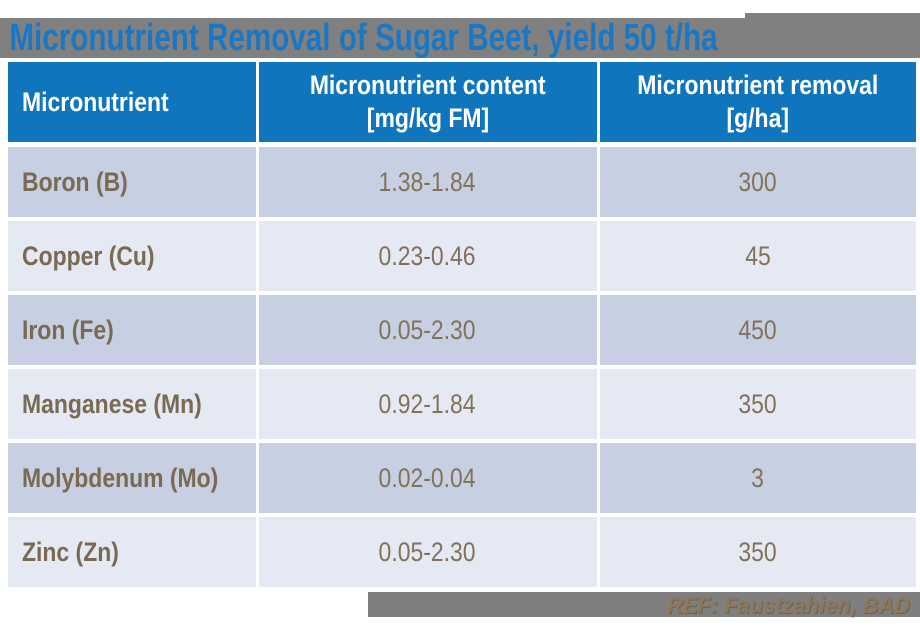 The width and height of the screenshot is (920, 638). What do you see at coordinates (757, 118) in the screenshot?
I see `column-header-unit: [g/ha]` at bounding box center [757, 118].